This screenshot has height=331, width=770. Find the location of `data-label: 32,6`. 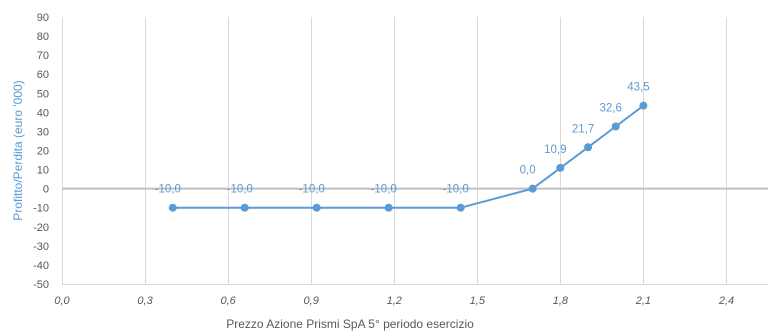

data-label: 32,6 is located at coordinates (611, 108).